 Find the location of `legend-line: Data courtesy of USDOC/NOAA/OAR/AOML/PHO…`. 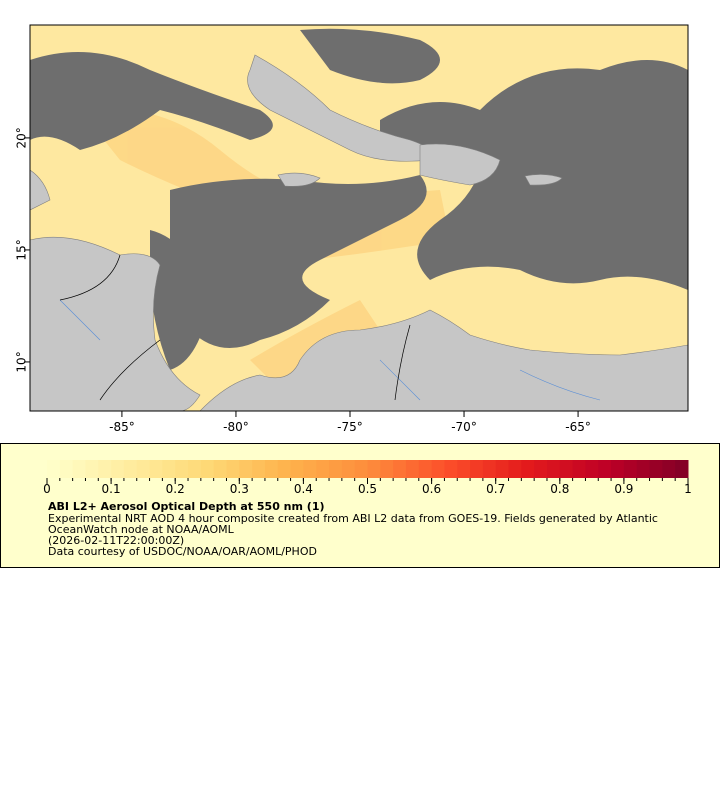

legend-line: Data courtesy of USDOC/NOAA/OAR/AOML/PHO… is located at coordinates (182, 551).